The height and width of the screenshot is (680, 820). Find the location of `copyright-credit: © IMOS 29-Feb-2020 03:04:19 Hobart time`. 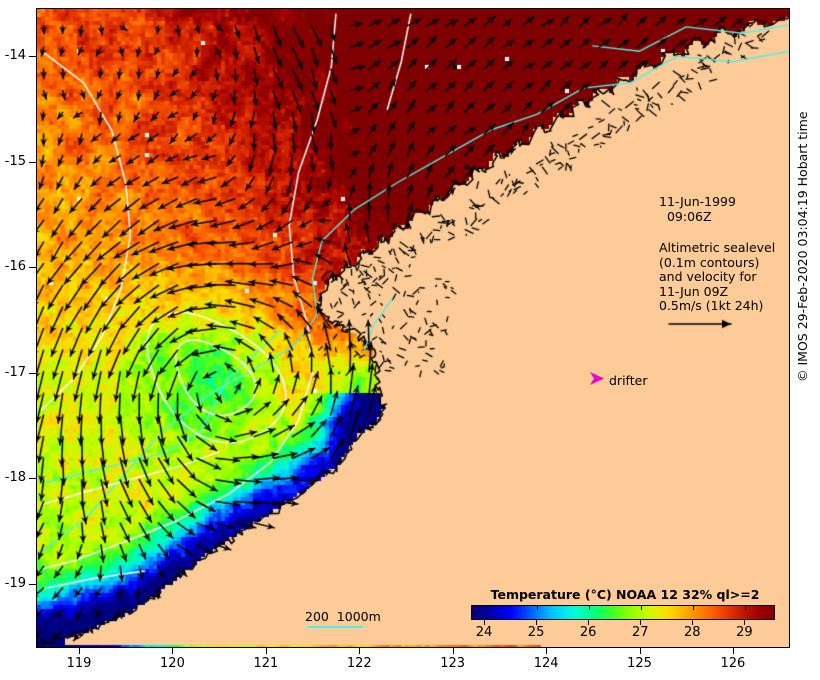

copyright-credit: © IMOS 29-Feb-2020 03:04:19 Hobart time is located at coordinates (802, 246).